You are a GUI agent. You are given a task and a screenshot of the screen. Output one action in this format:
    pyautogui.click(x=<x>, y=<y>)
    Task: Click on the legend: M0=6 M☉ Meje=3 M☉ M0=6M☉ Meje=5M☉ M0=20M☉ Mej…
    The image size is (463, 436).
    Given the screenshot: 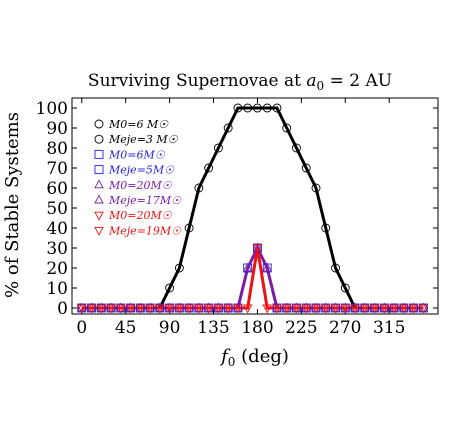 What is the action you would take?
    pyautogui.click(x=138, y=177)
    